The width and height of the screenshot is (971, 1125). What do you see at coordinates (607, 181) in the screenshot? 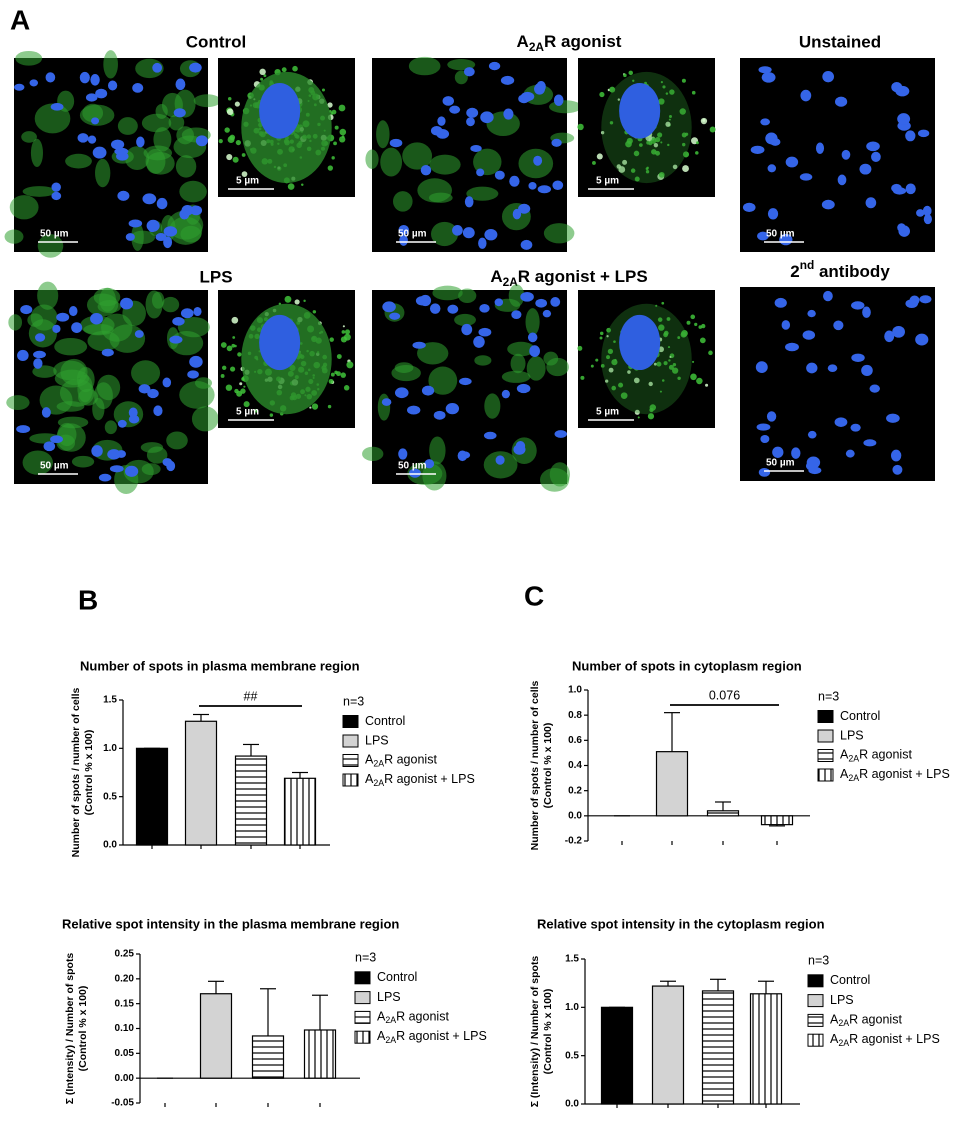
I see `scale-label: 5 µm` at bounding box center [607, 181].